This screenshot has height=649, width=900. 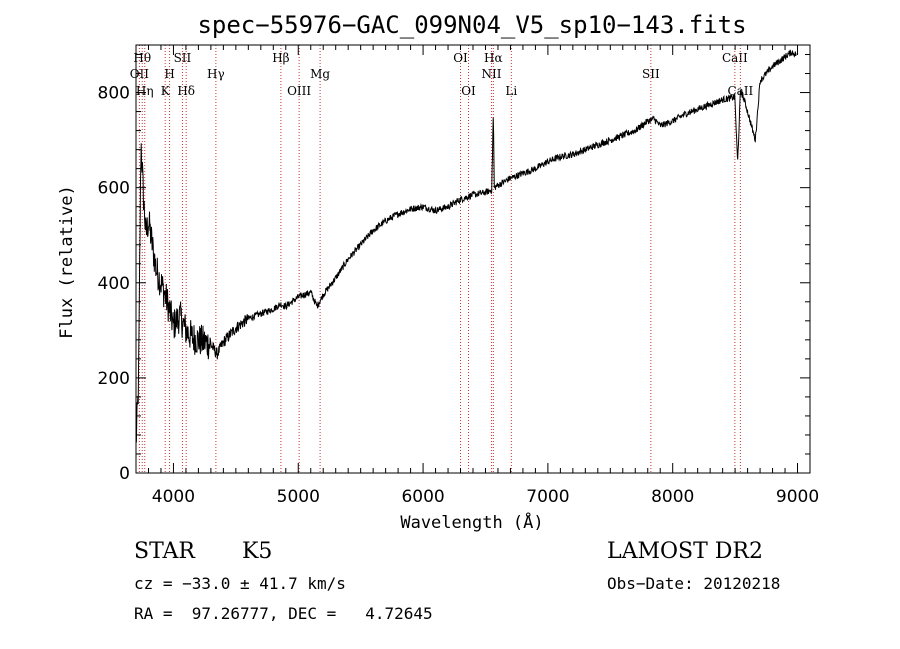 What do you see at coordinates (114, 94) in the screenshot?
I see `y-tick-label: 800` at bounding box center [114, 94].